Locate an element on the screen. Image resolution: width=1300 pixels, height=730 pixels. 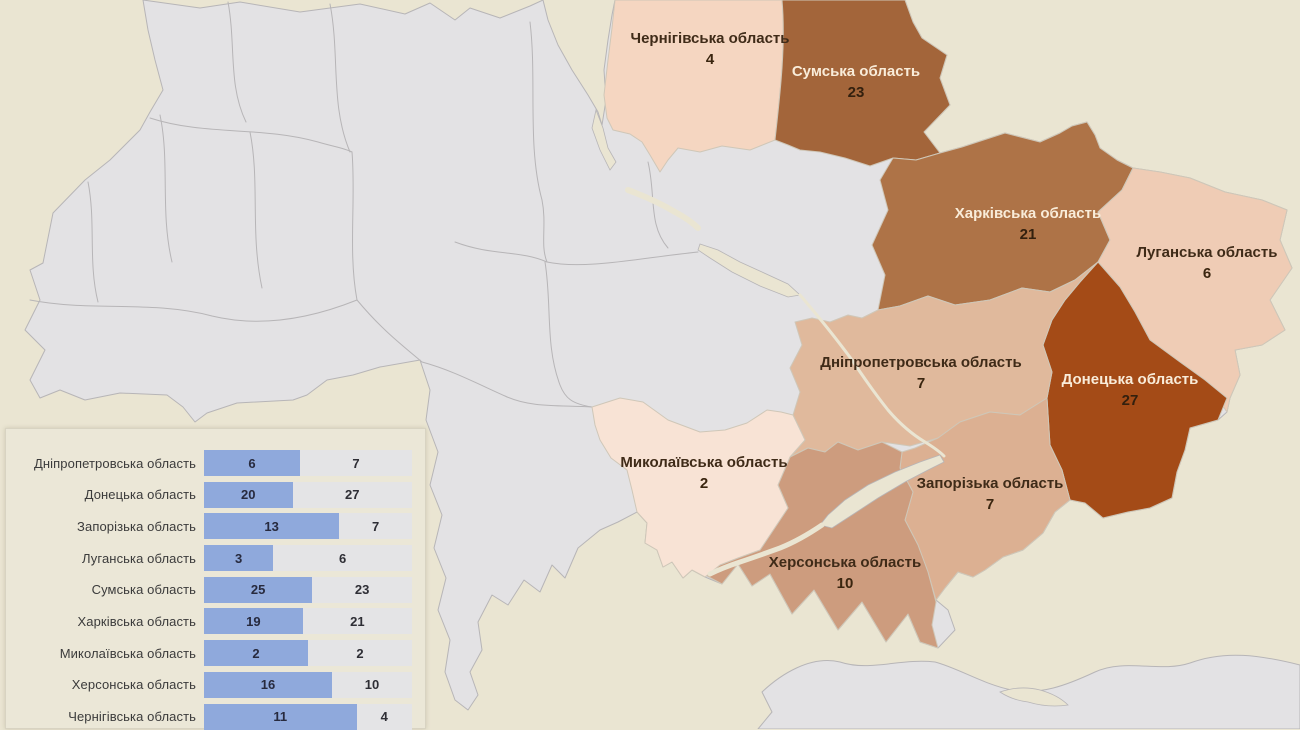
bar-segment-gray: 2 is located at coordinates (360, 653).